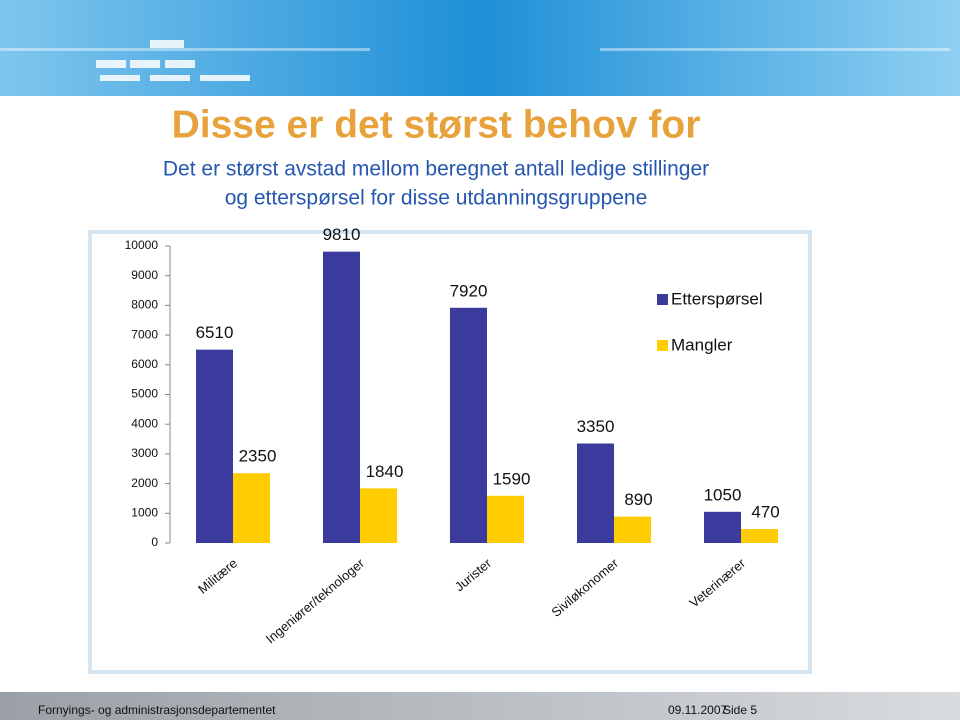 Image resolution: width=960 pixels, height=725 pixels. Describe the element at coordinates (469, 290) in the screenshot. I see `data-label: 7920` at that location.